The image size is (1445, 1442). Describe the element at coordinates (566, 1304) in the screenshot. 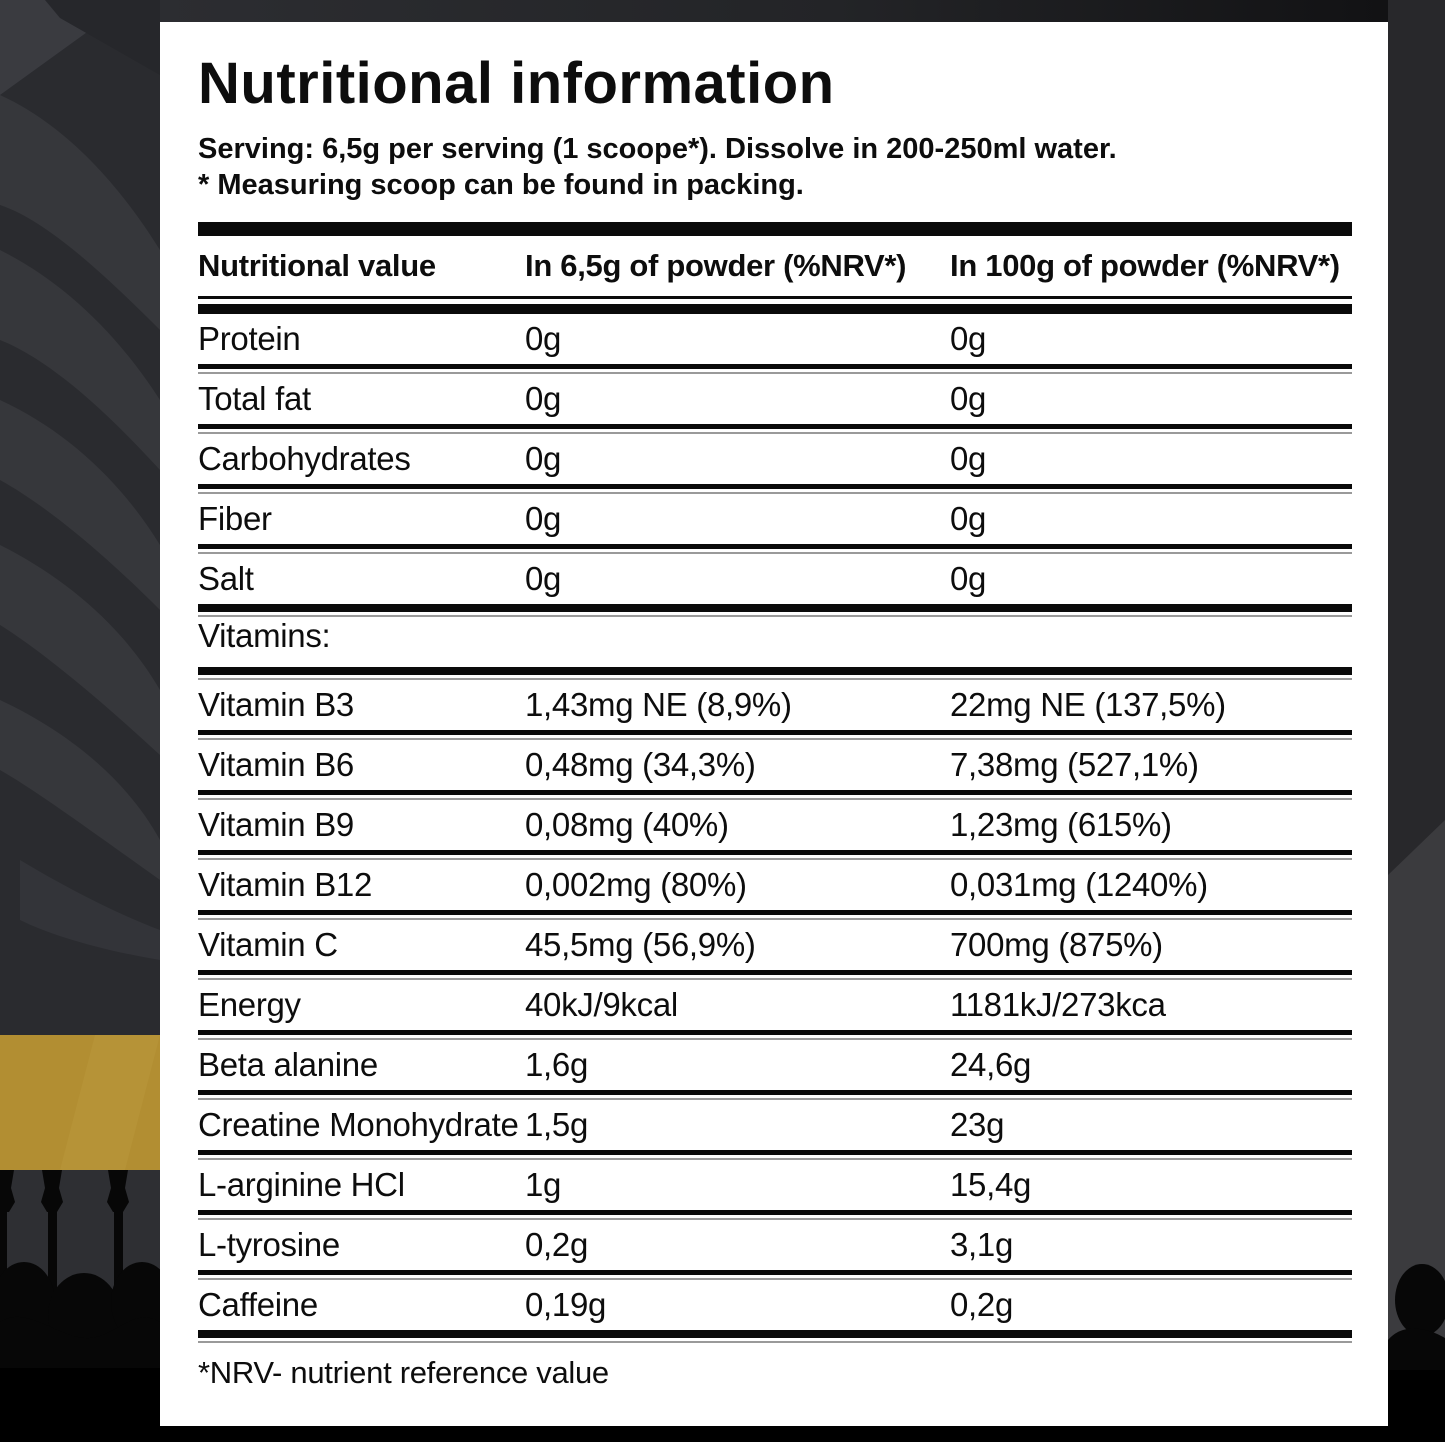

I see `value-per-serving: 0,19g` at that location.